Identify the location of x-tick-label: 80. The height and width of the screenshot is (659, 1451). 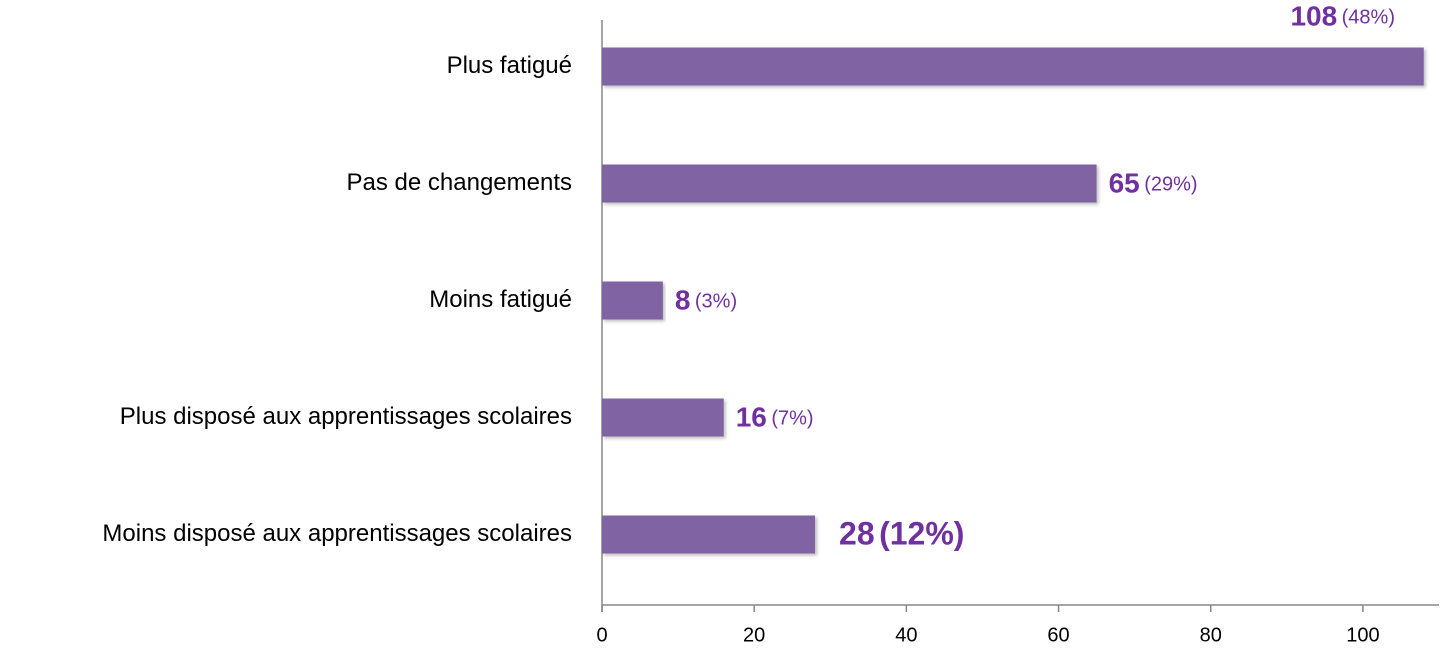
(1211, 635).